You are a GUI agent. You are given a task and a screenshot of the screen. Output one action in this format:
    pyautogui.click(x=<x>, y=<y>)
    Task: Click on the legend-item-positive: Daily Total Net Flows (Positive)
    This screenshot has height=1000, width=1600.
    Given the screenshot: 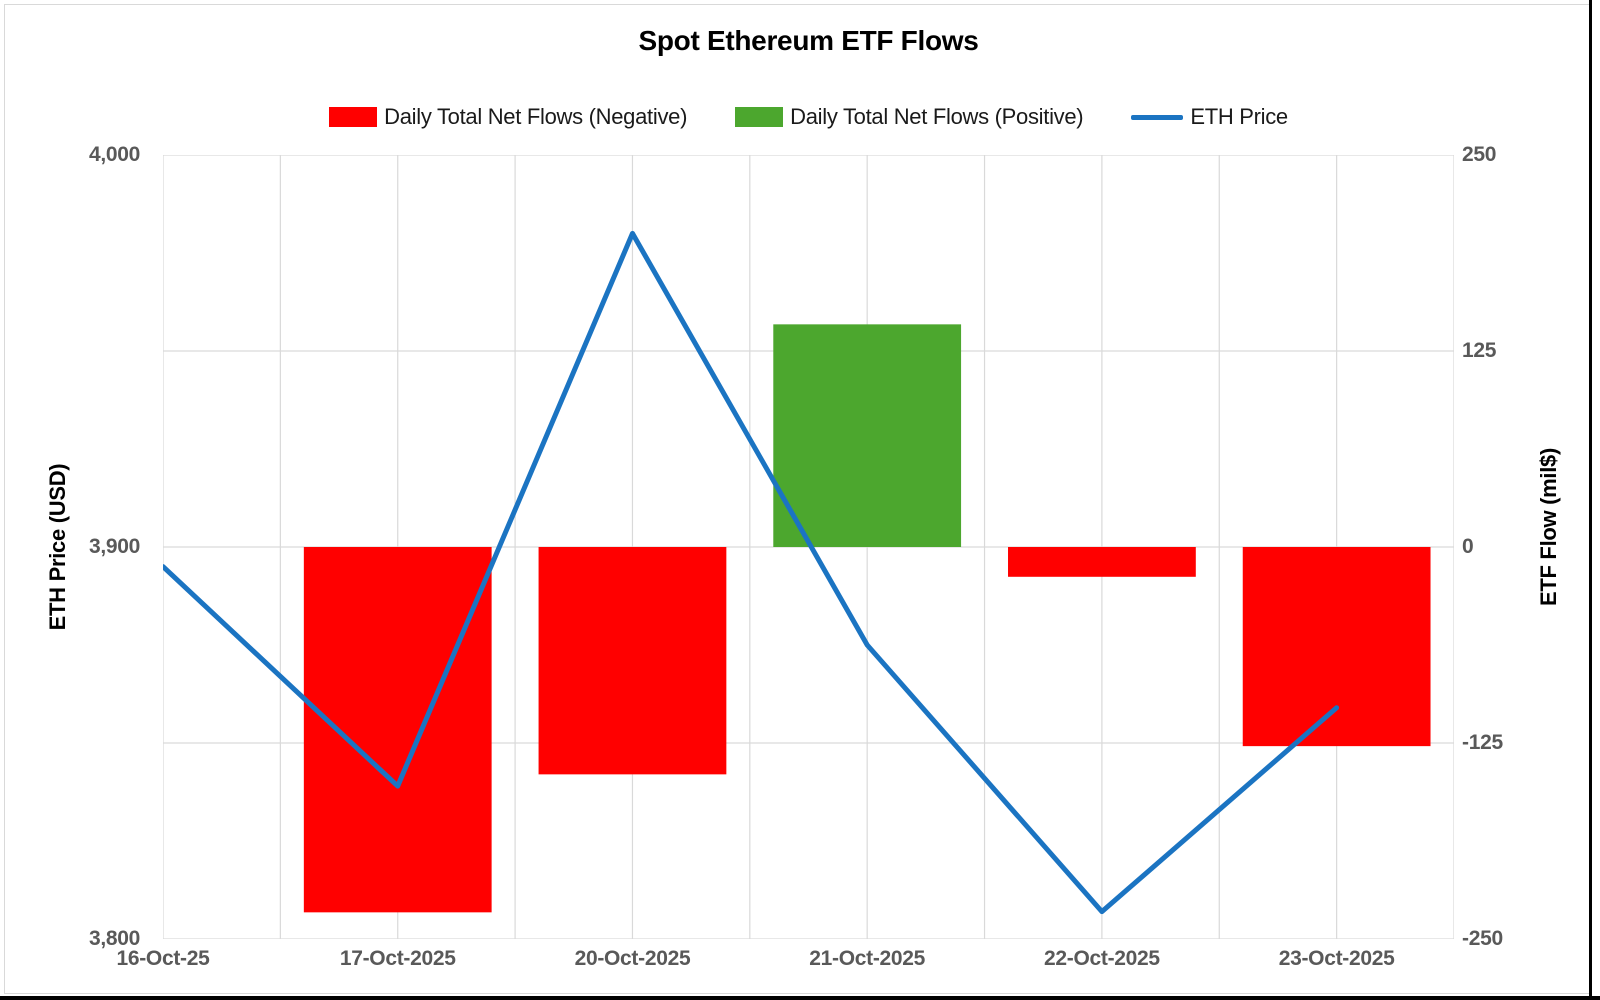 What is the action you would take?
    pyautogui.click(x=909, y=117)
    